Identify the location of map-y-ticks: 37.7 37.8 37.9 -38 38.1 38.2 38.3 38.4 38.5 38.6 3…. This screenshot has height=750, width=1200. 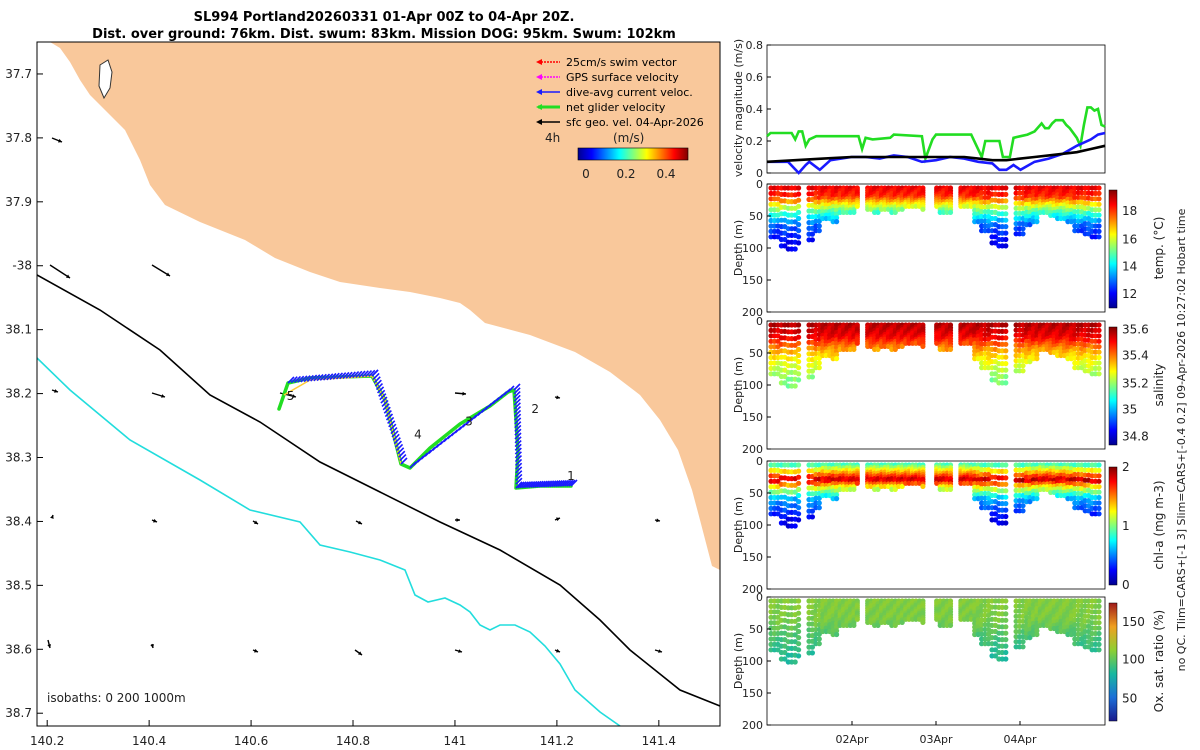
(24, 393).